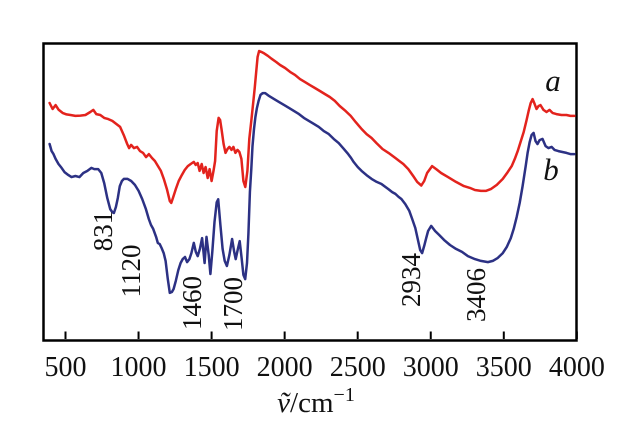 This screenshot has width=627, height=433. Describe the element at coordinates (131, 271) in the screenshot. I see `peak-label-1120: 1120` at that location.